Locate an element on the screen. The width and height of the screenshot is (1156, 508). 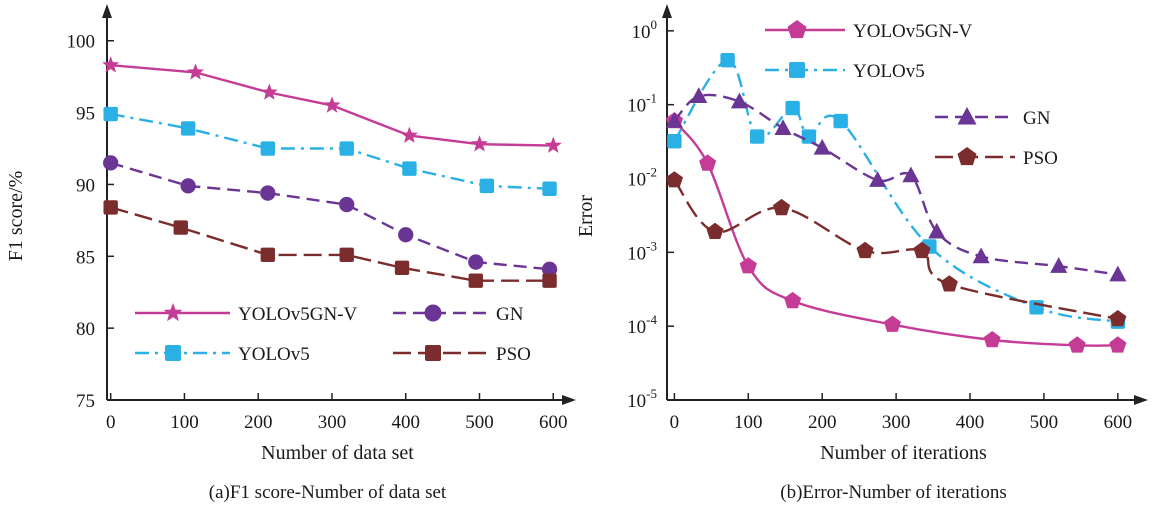
y-axis-label: F1 score/% is located at coordinates (16, 216).